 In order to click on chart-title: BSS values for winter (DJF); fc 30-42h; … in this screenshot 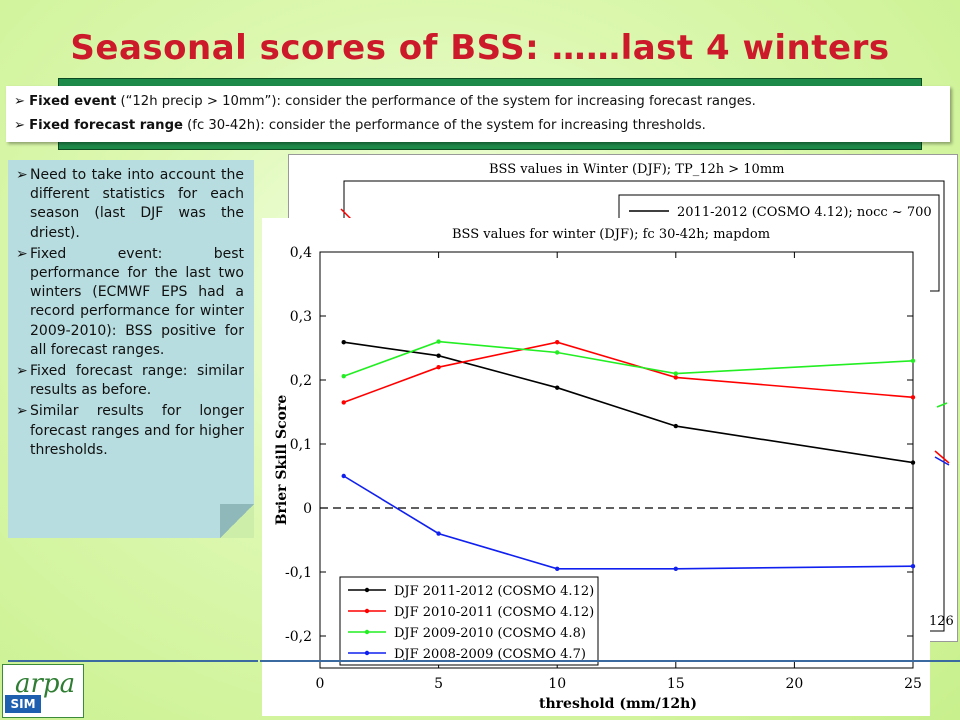, I will do `click(611, 234)`.